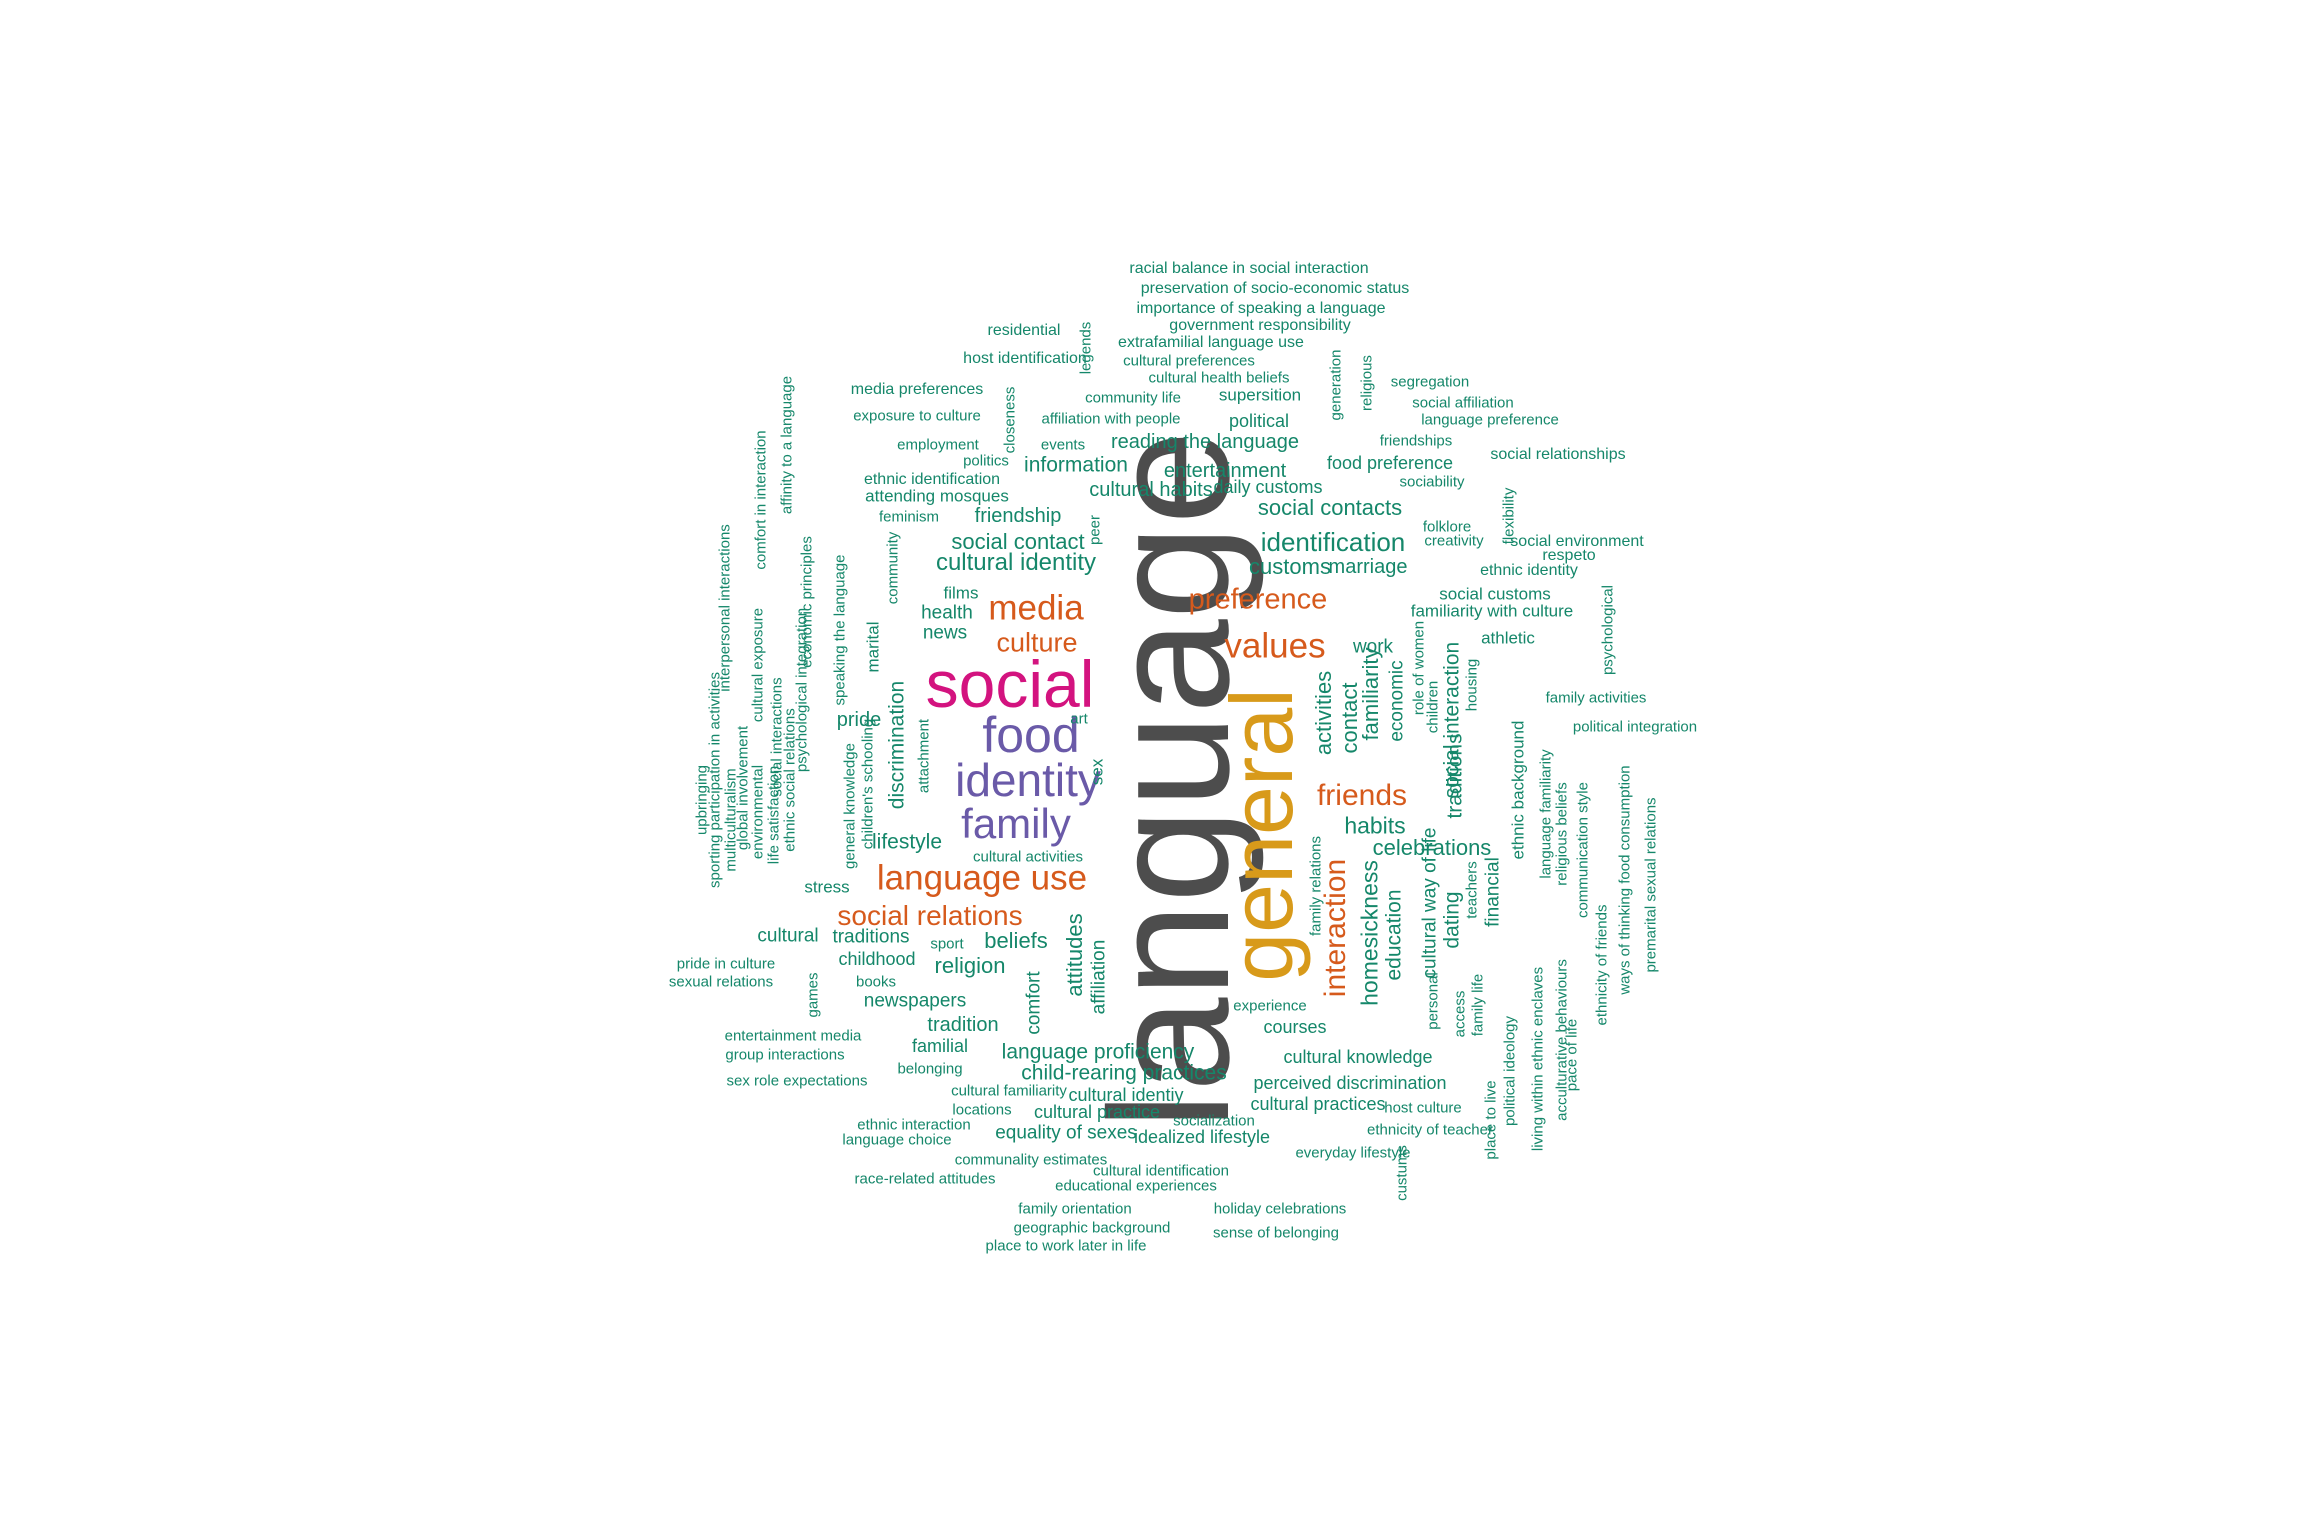 Image resolution: width=2304 pixels, height=1536 pixels. What do you see at coordinates (1538, 1059) in the screenshot?
I see `cloud-word: living within ethnic enclaves` at bounding box center [1538, 1059].